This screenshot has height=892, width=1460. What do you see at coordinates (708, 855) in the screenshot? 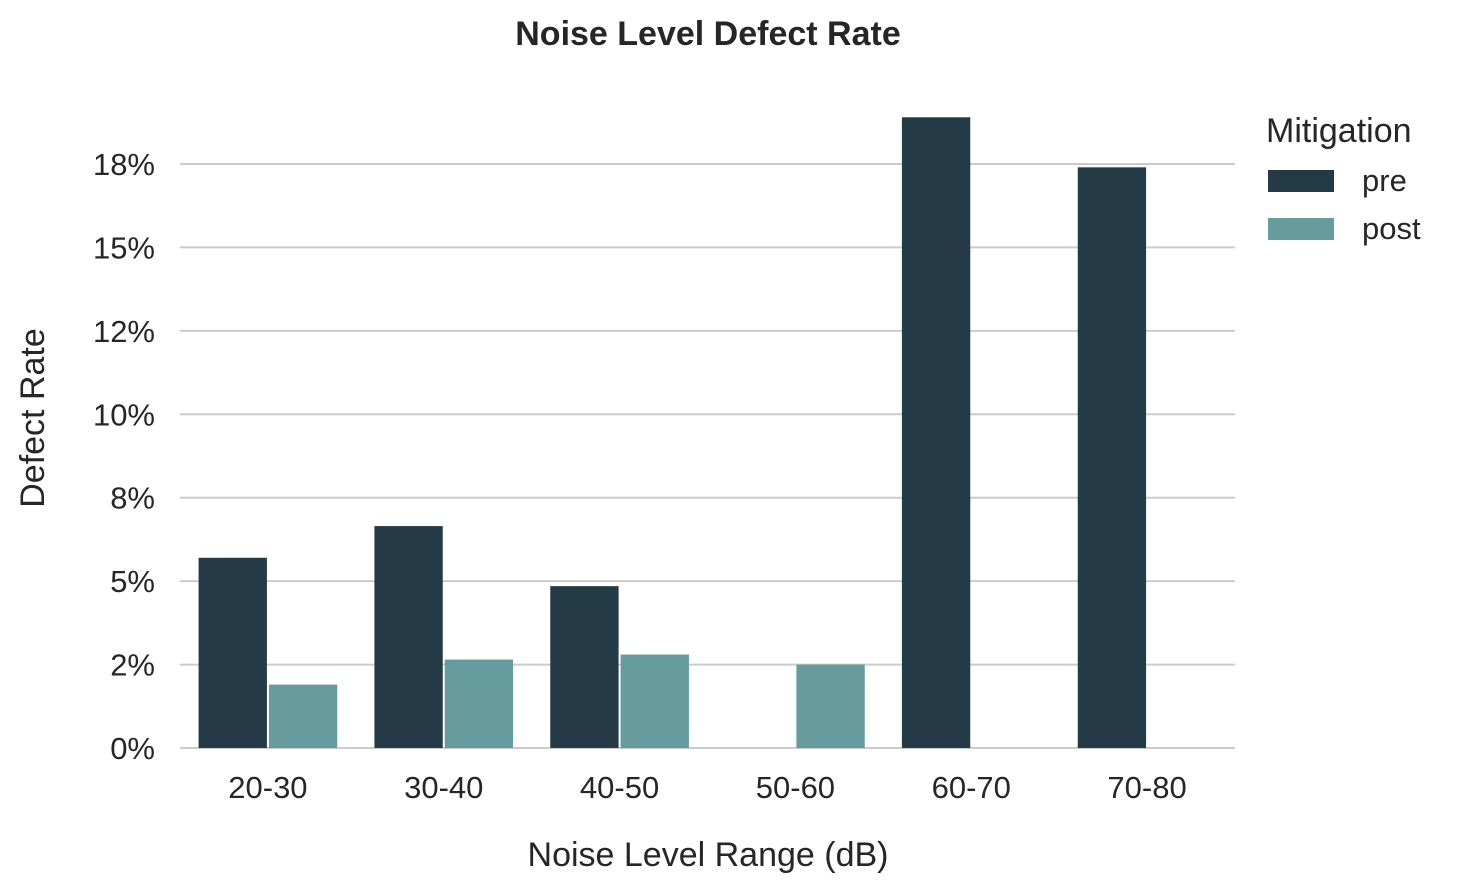
I see `x-axis-label: Noise Level Range (dB)` at bounding box center [708, 855].